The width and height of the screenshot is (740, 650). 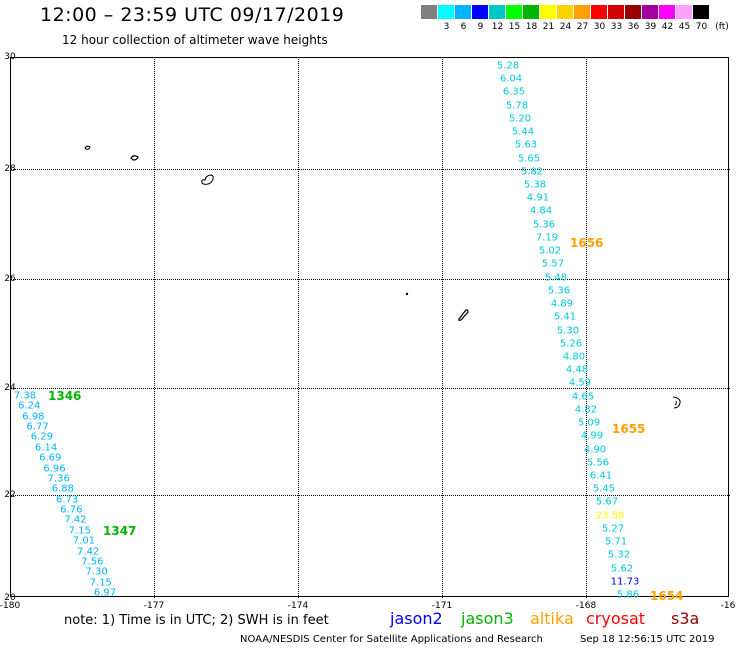 I want to click on wave-height-label: 6.41, so click(x=601, y=476).